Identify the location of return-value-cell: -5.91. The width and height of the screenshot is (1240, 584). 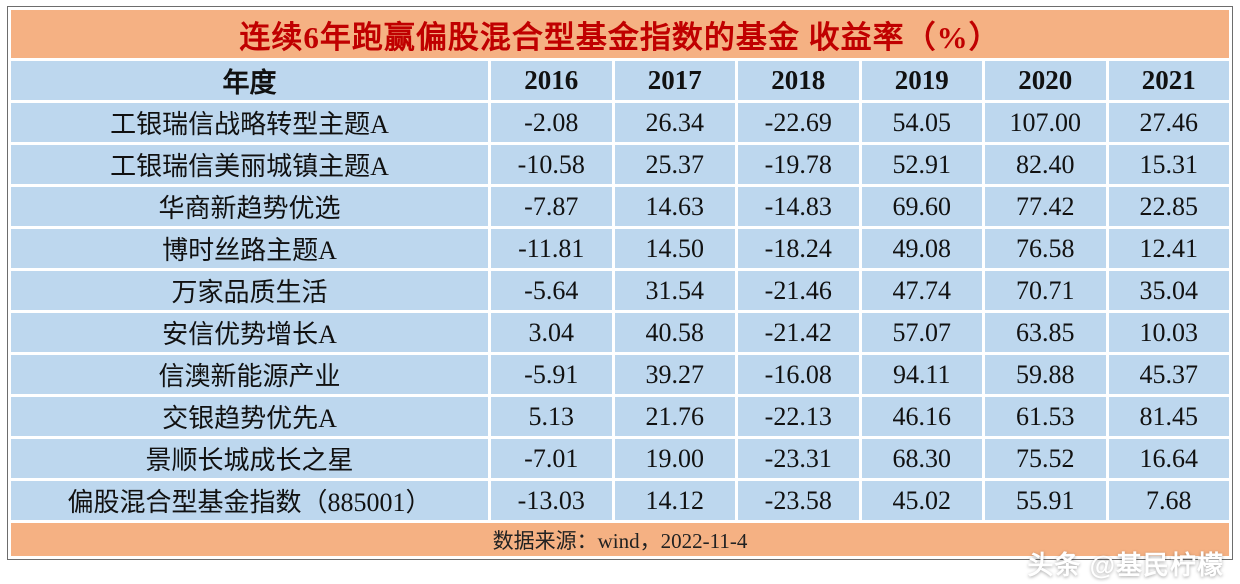
(551, 374).